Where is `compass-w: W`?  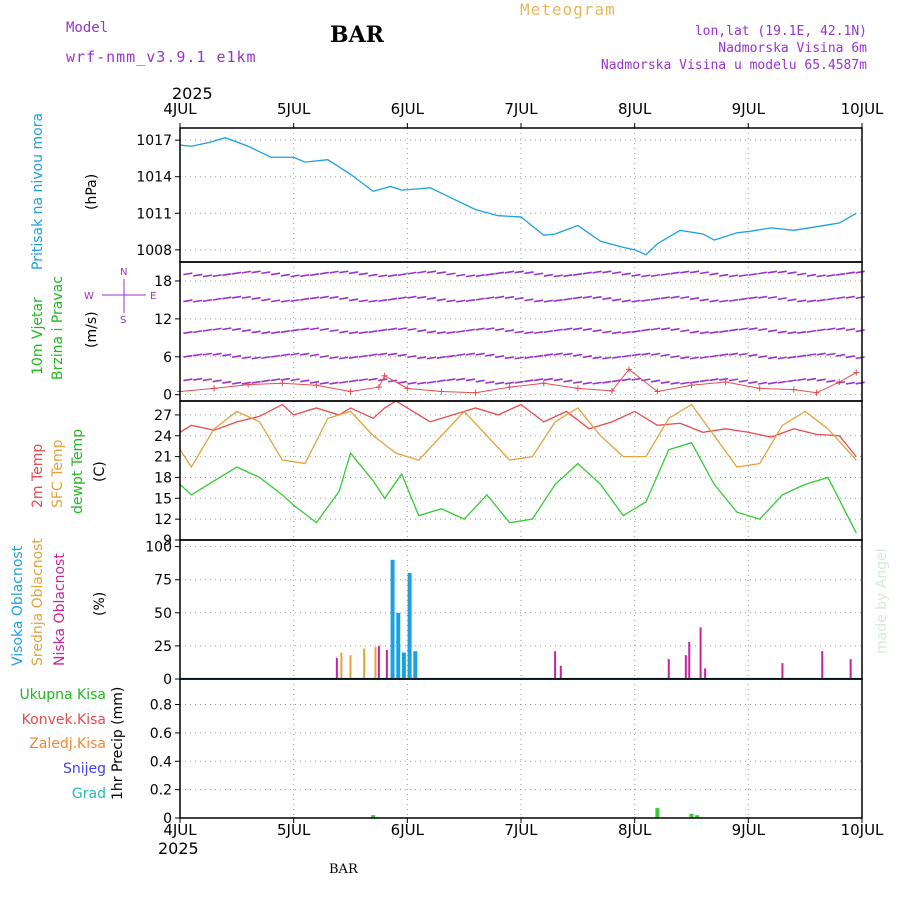
compass-w: W is located at coordinates (89, 296).